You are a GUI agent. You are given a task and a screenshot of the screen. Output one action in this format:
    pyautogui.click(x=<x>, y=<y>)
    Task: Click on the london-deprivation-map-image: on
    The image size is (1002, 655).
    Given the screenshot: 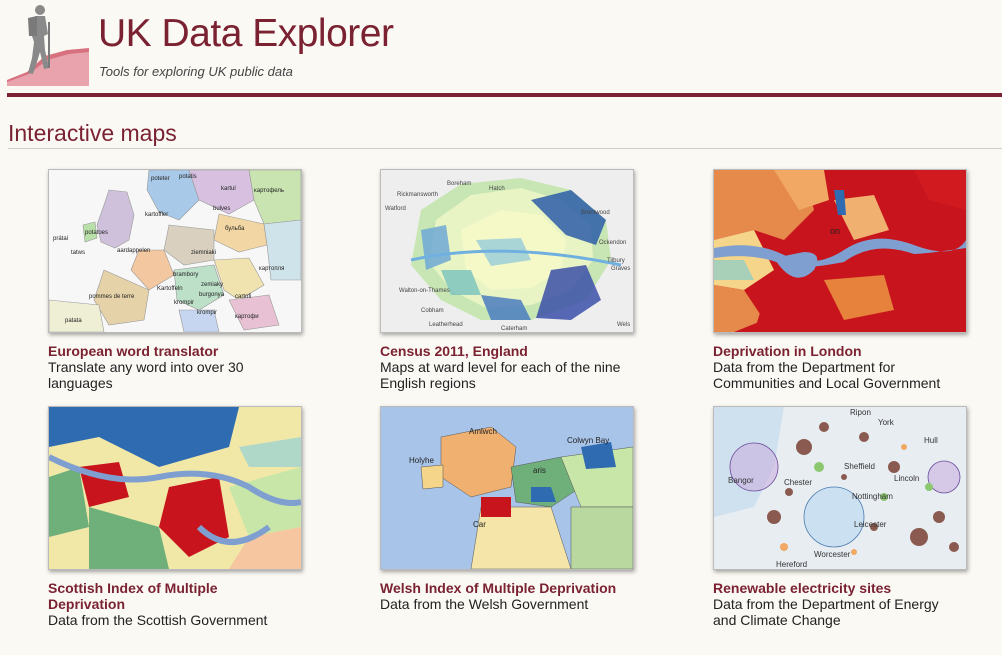 What is the action you would take?
    pyautogui.click(x=840, y=251)
    